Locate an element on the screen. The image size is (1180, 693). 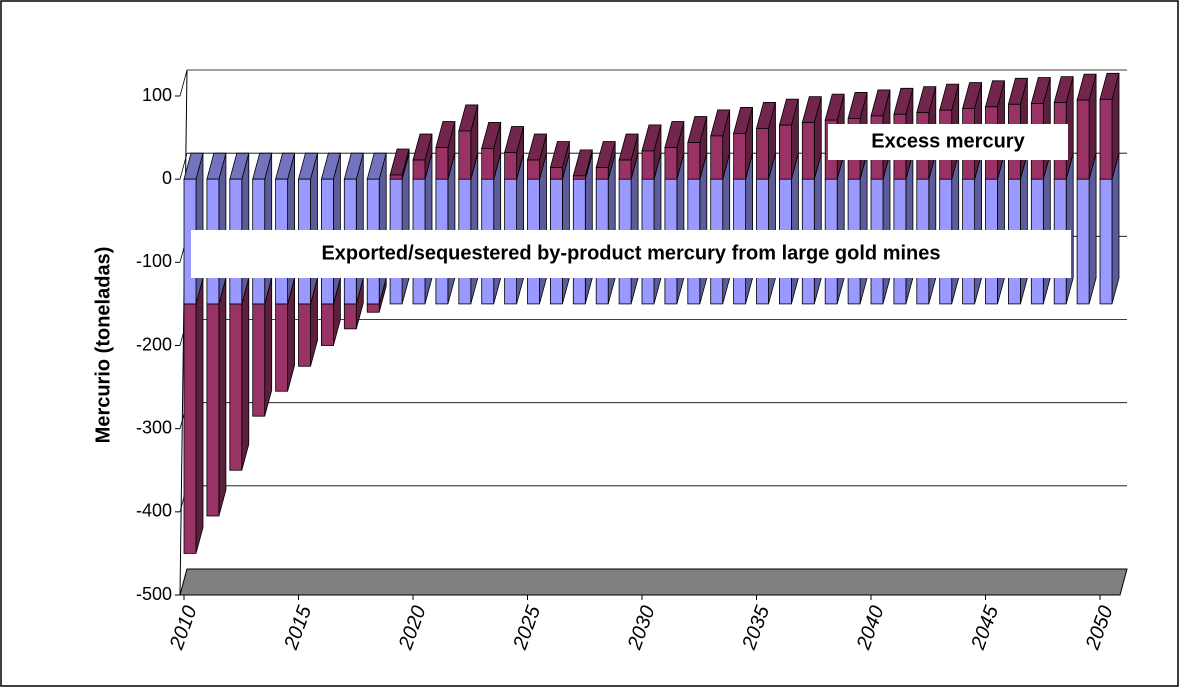
y-tick-label: -400 is located at coordinates (154, 511).